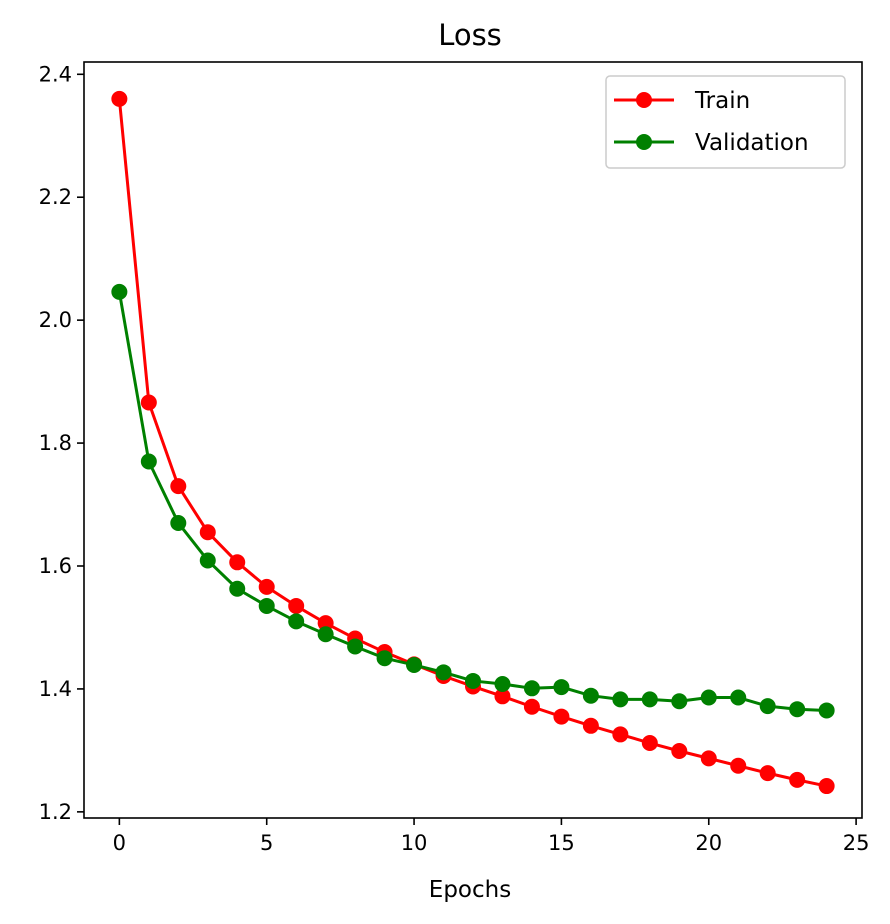 The image size is (890, 924). Describe the element at coordinates (752, 143) in the screenshot. I see `legend-label-validation: Validation` at that location.